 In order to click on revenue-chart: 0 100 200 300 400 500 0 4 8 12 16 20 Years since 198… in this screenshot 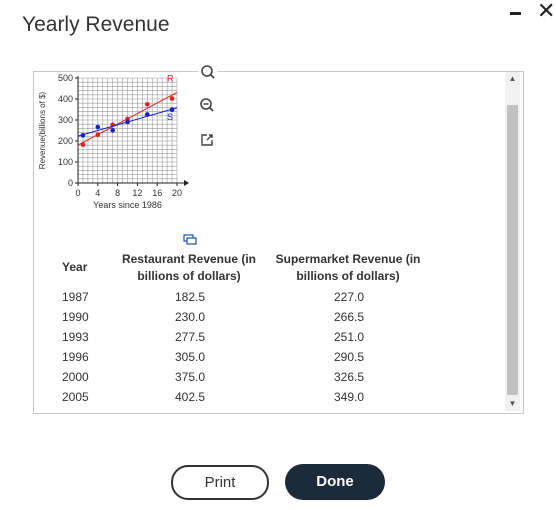, I will do `click(113, 141)`.